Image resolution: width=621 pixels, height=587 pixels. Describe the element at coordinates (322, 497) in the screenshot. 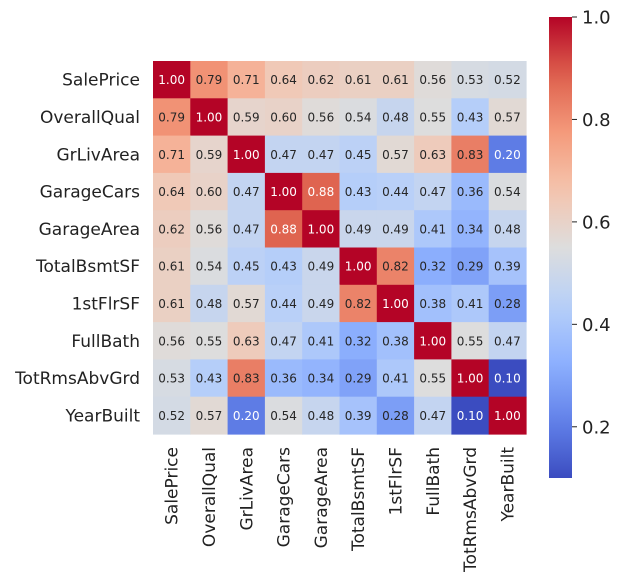

I see `column-label: GarageArea` at that location.